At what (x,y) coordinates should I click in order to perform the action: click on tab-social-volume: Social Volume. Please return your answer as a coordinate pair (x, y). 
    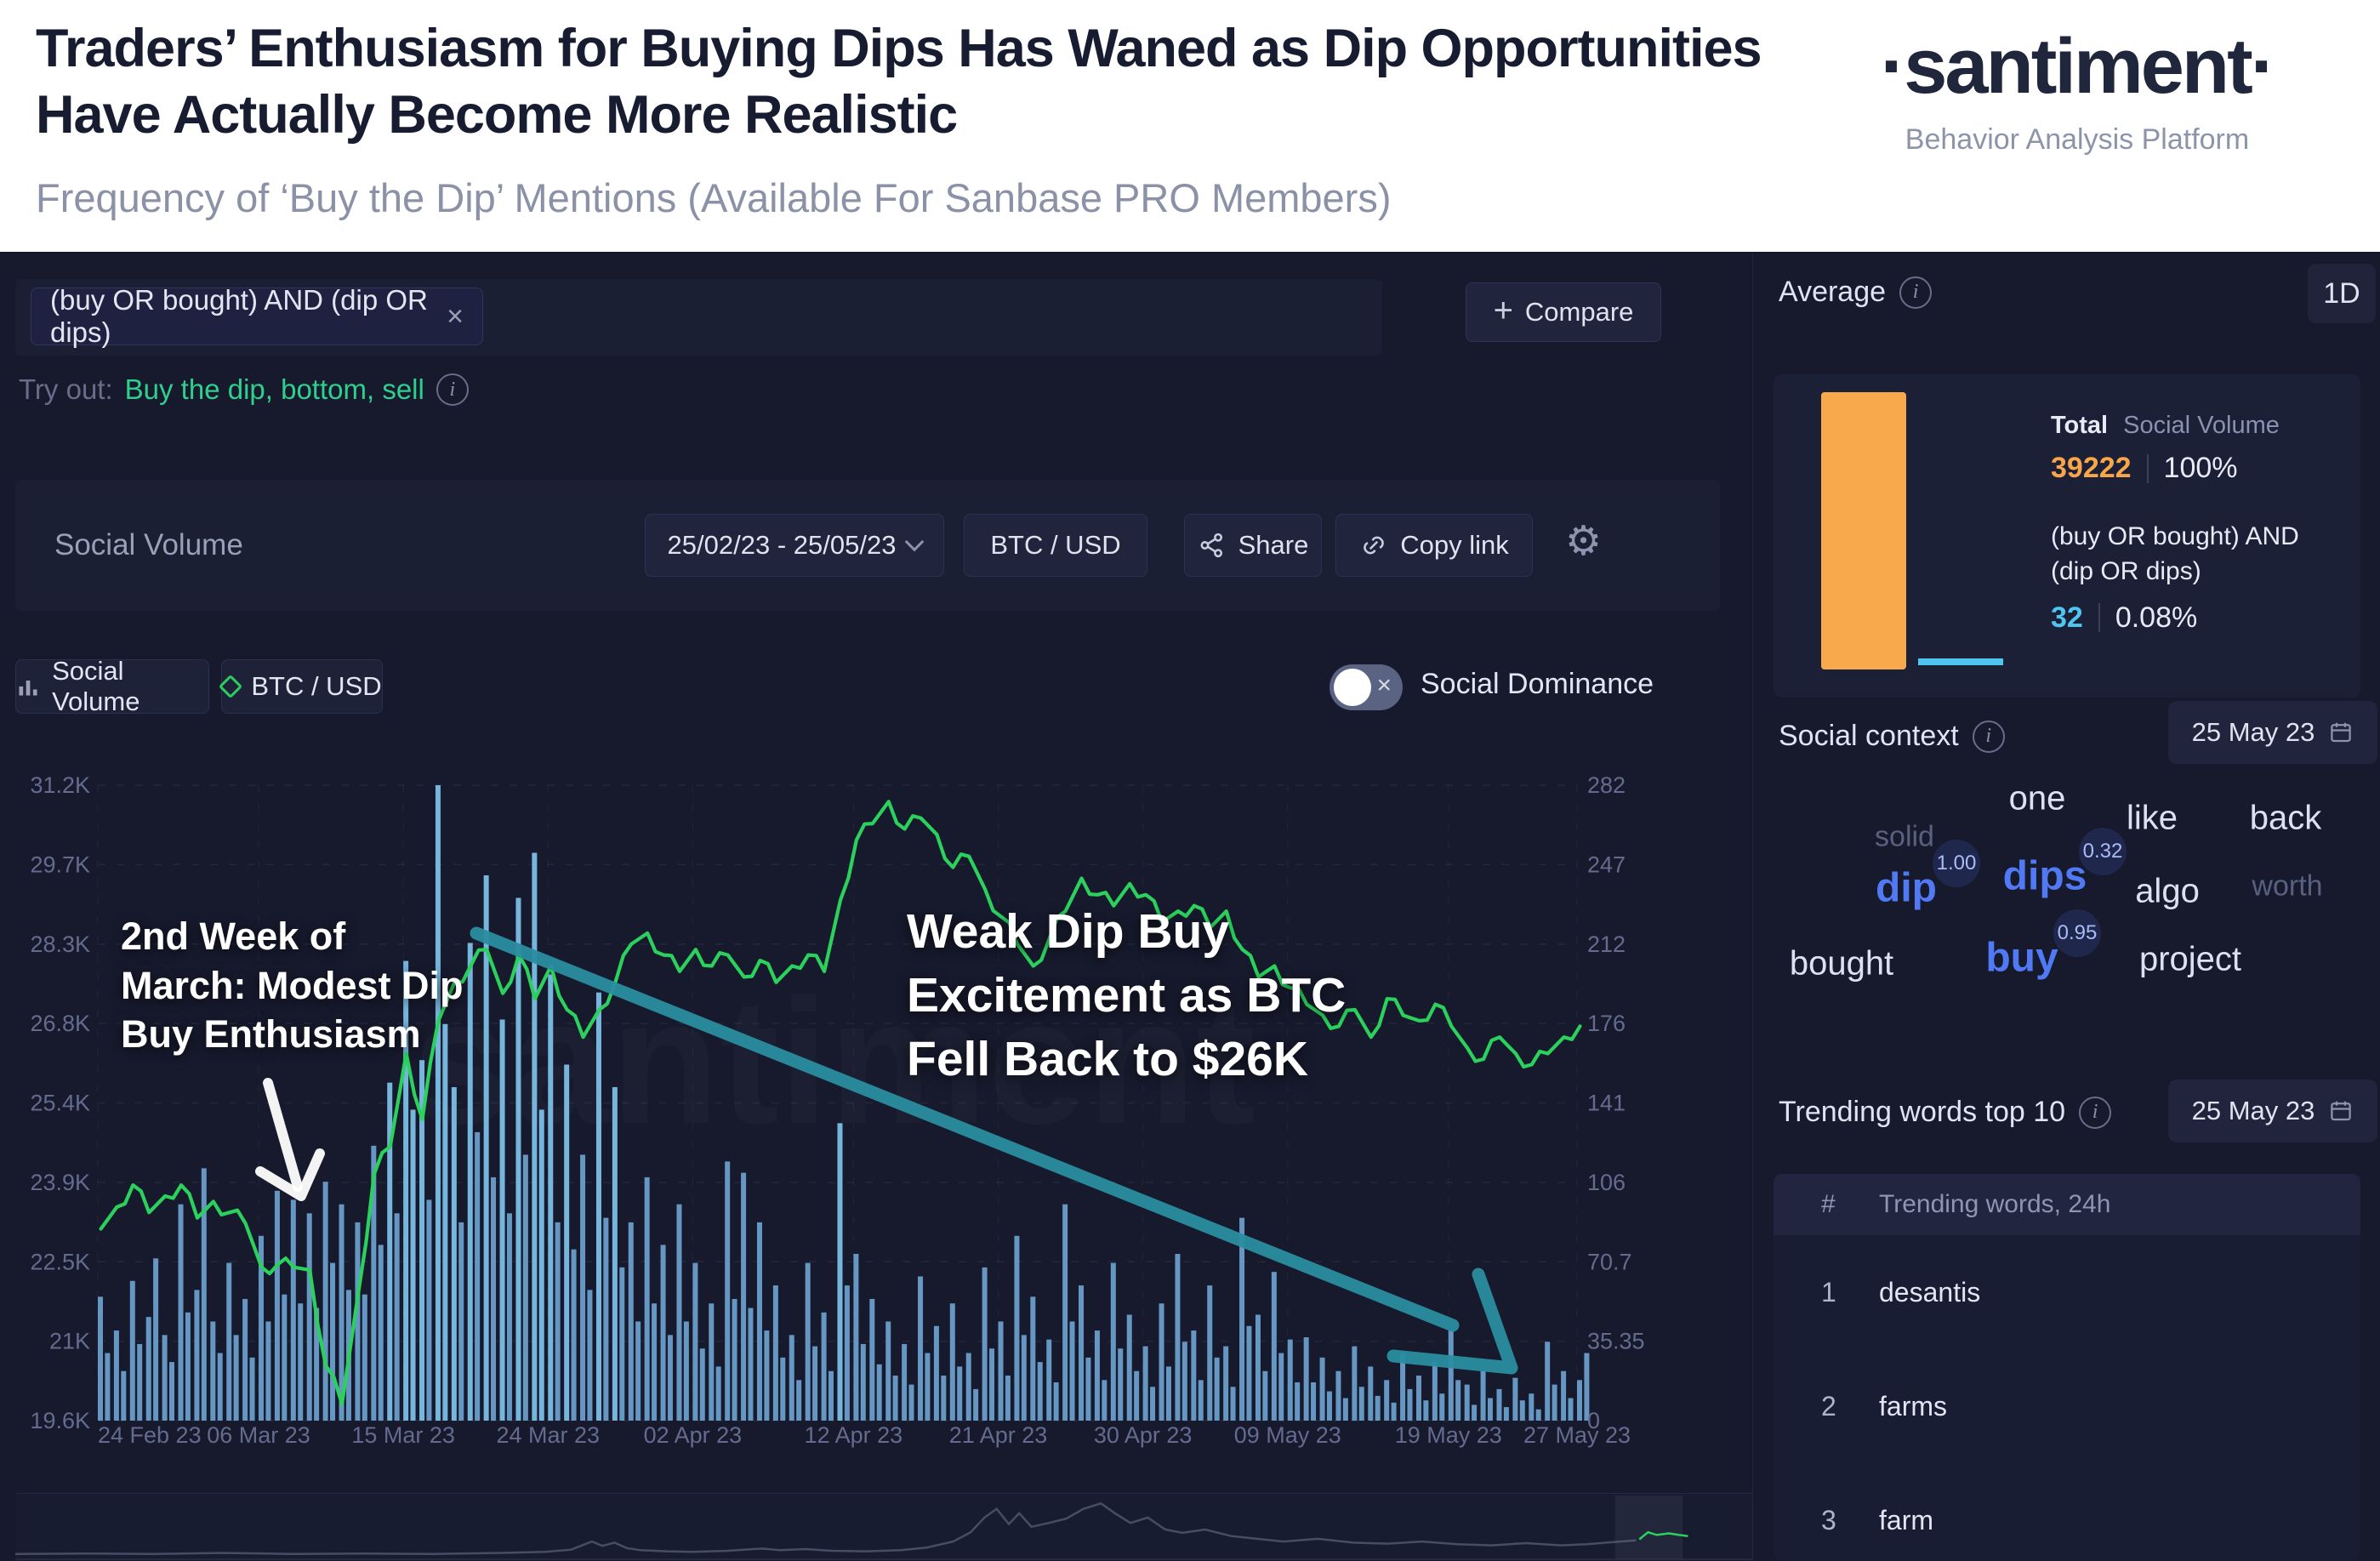
    Looking at the image, I should click on (112, 686).